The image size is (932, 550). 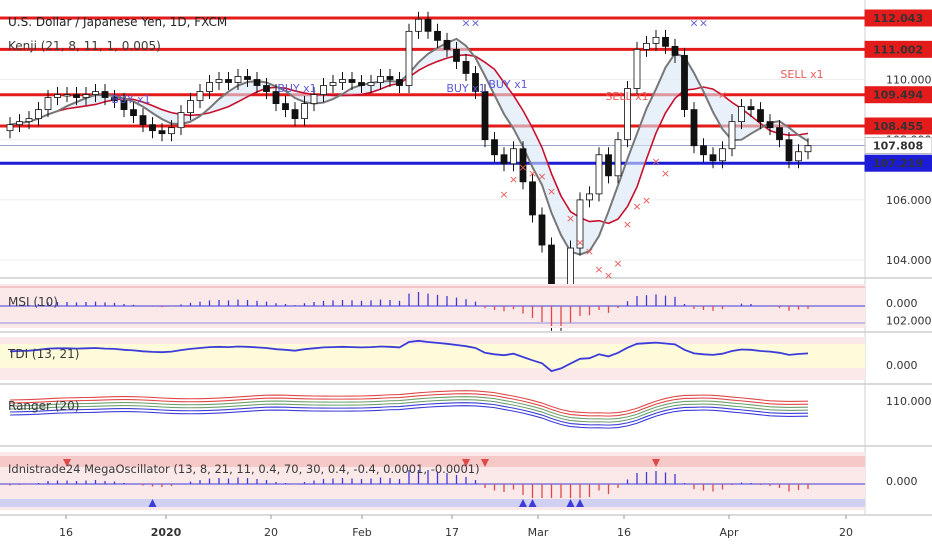 What do you see at coordinates (84, 46) in the screenshot?
I see `kenji-indicator-label: Kenji (21, 8, 11, 1, 0.005)` at bounding box center [84, 46].